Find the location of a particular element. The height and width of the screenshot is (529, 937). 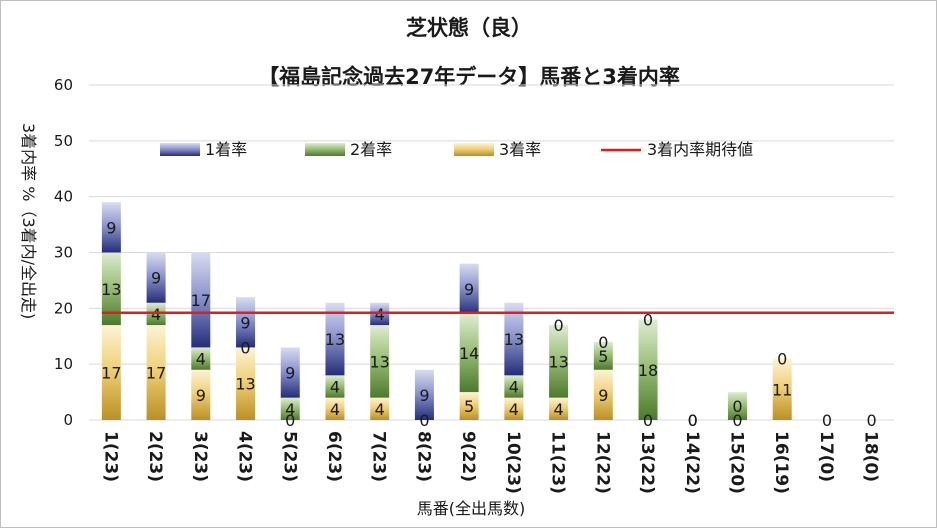

legend-label-2nd: 2着率 is located at coordinates (371, 149).